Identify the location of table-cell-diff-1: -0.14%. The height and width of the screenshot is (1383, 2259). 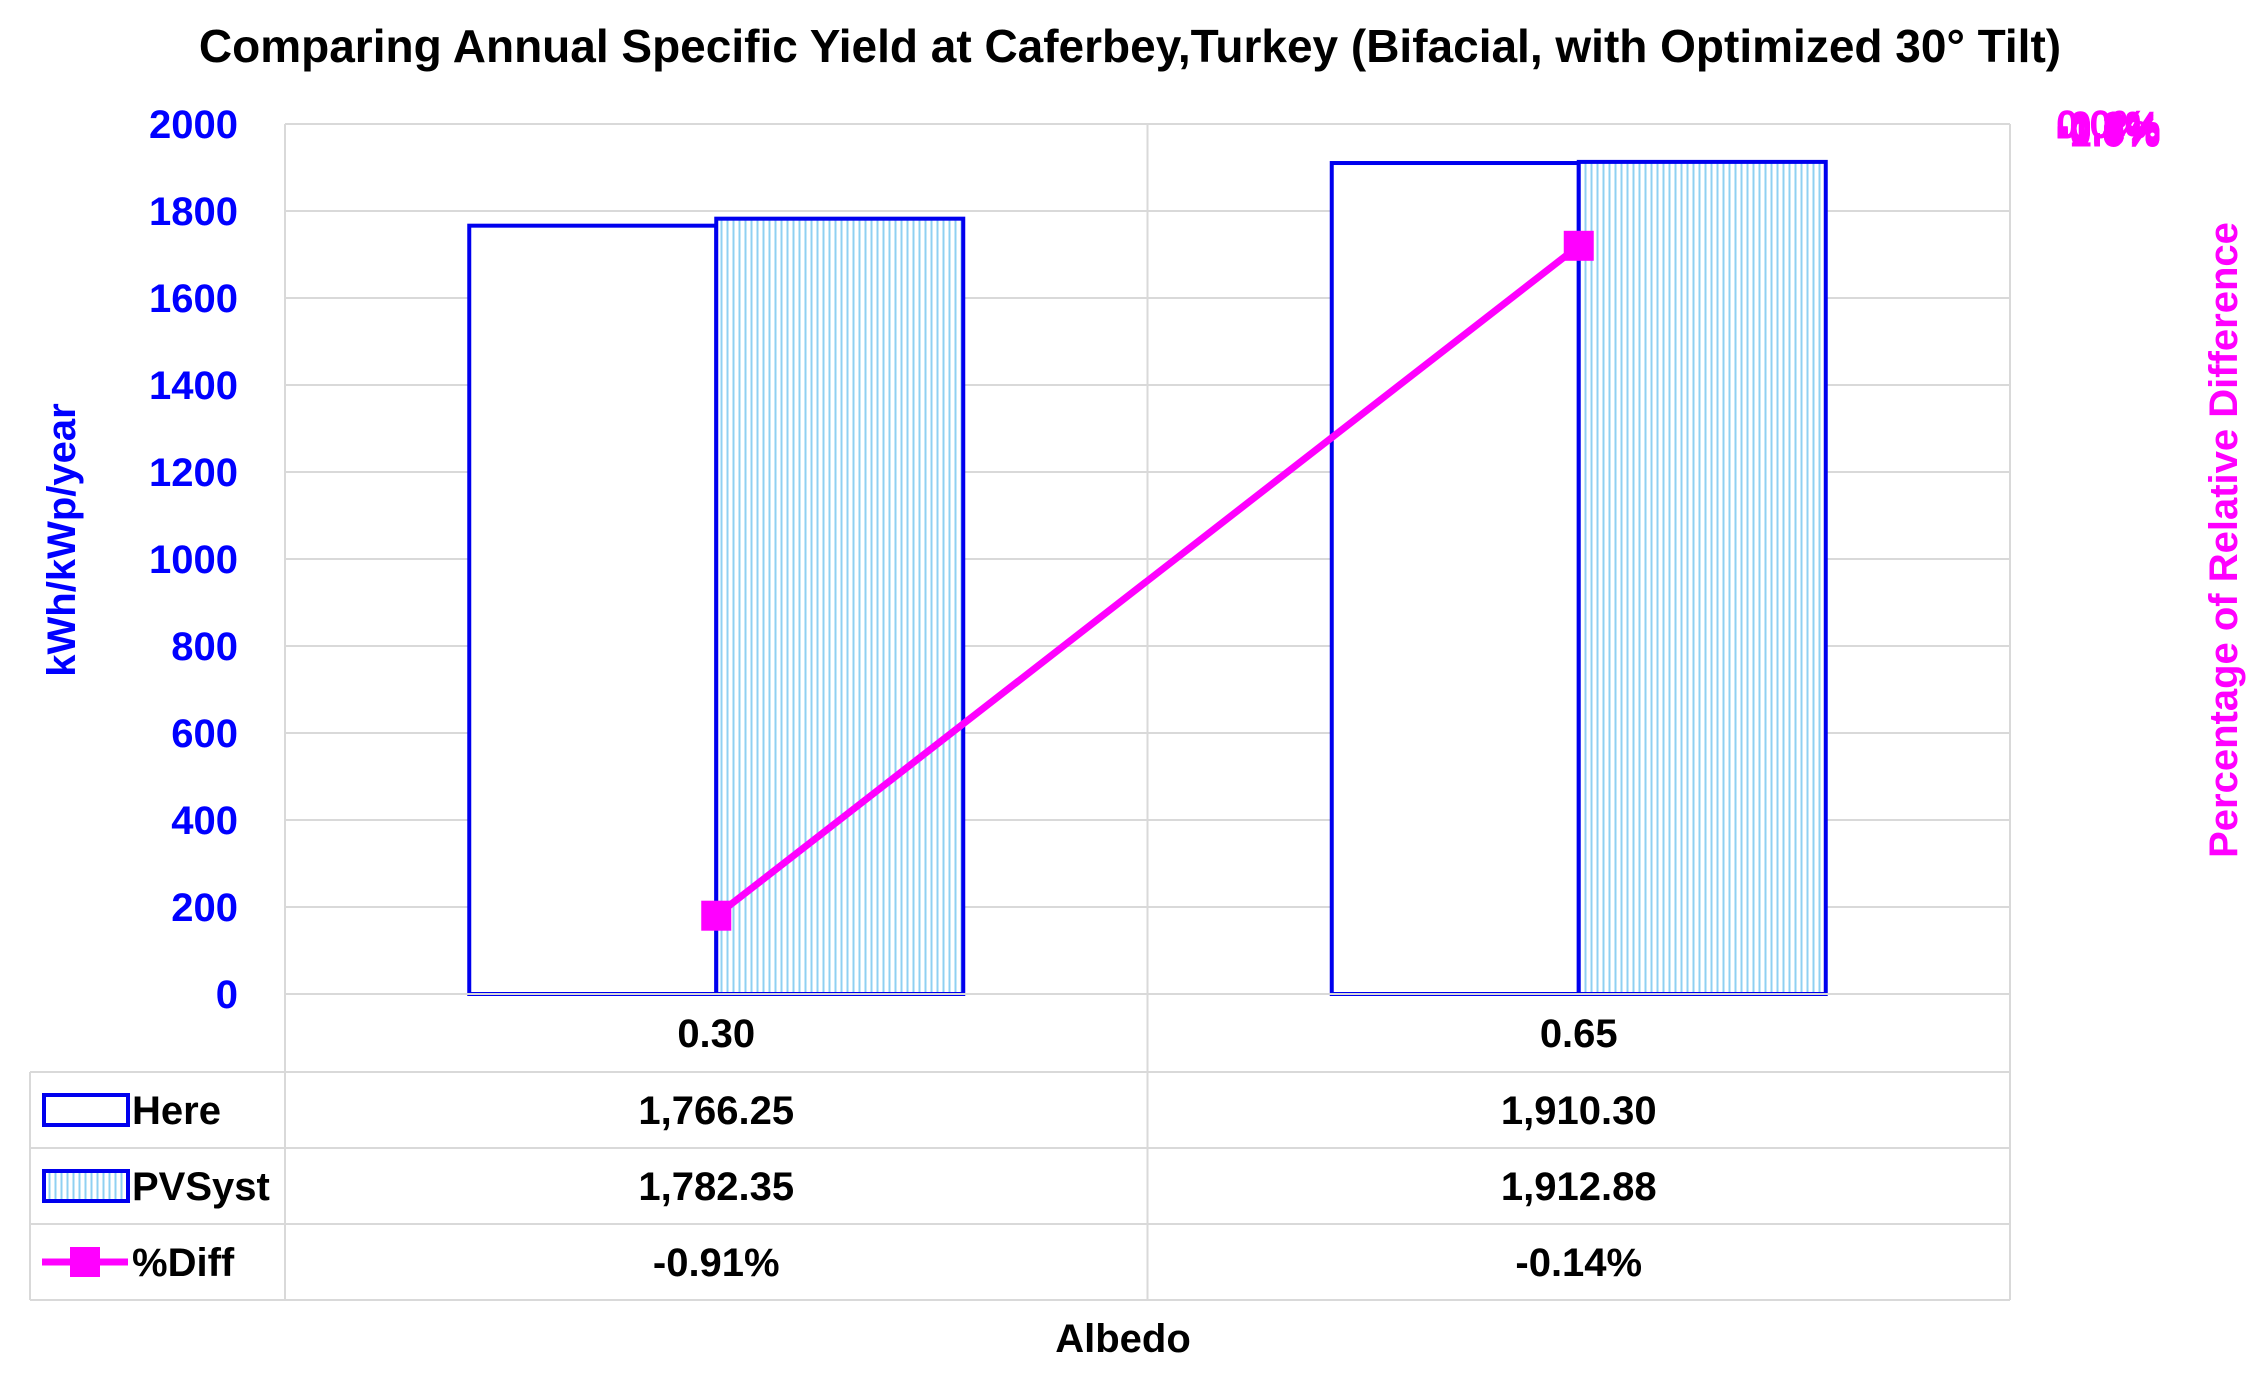
(1578, 1263).